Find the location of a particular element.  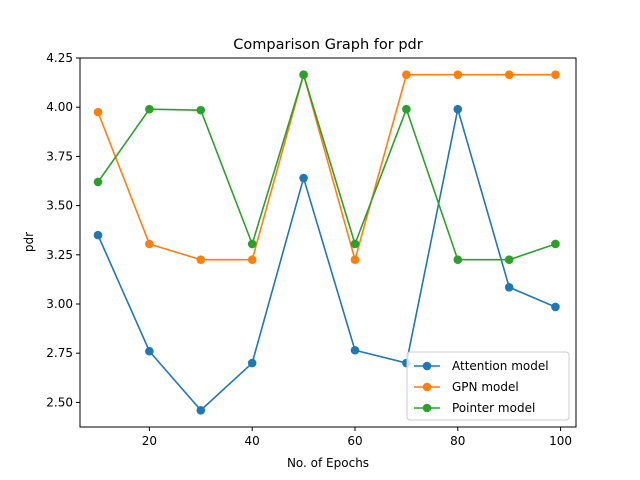

y-tick-label: 3.25 is located at coordinates (59, 255).